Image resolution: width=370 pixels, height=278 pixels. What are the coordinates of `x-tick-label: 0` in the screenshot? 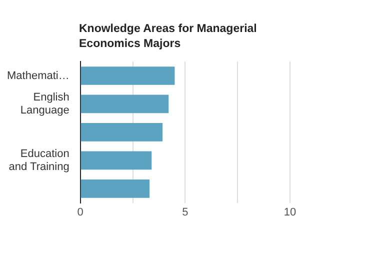 It's located at (80, 212).